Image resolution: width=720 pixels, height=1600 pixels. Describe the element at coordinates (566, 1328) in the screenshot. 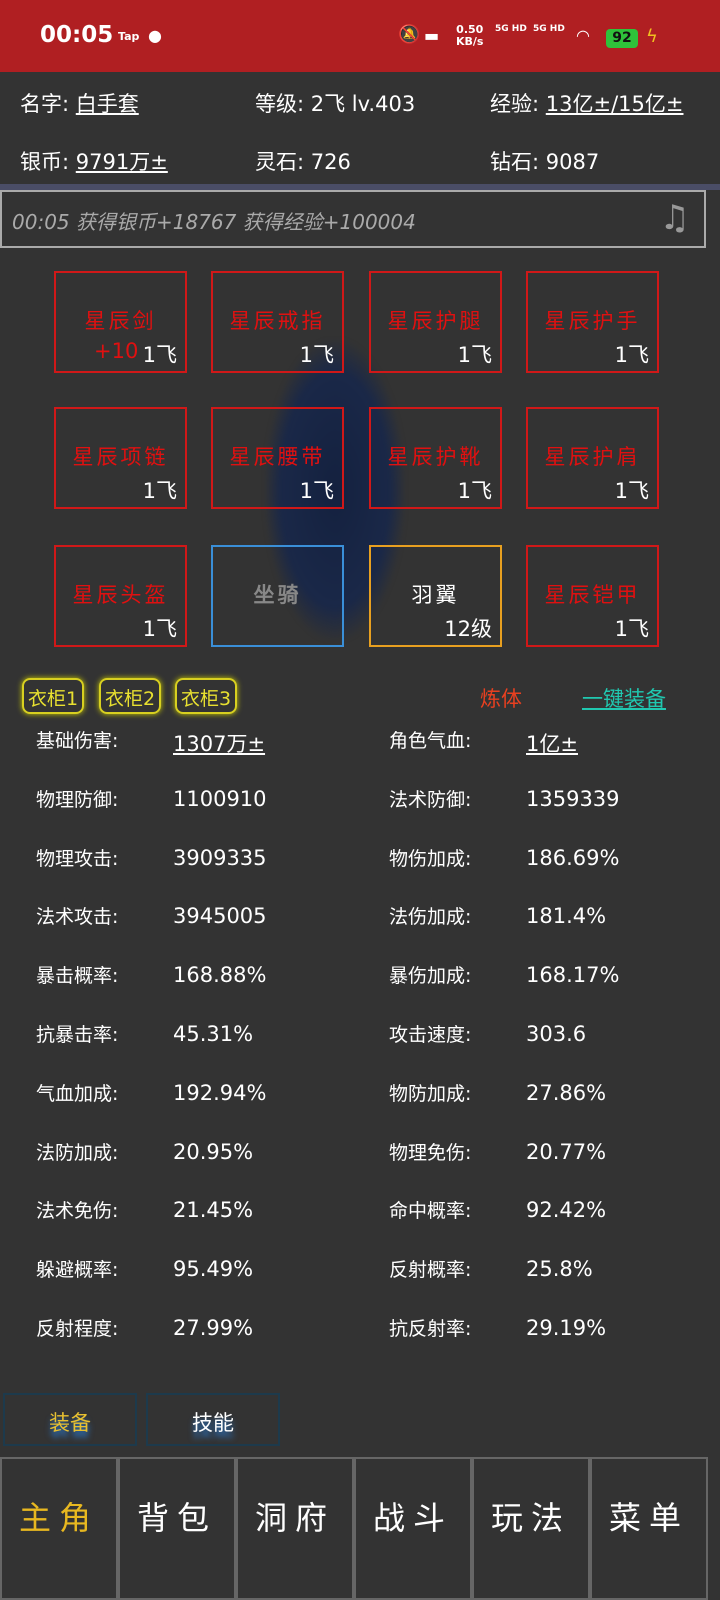

I see `stat-value: 29.19%` at that location.